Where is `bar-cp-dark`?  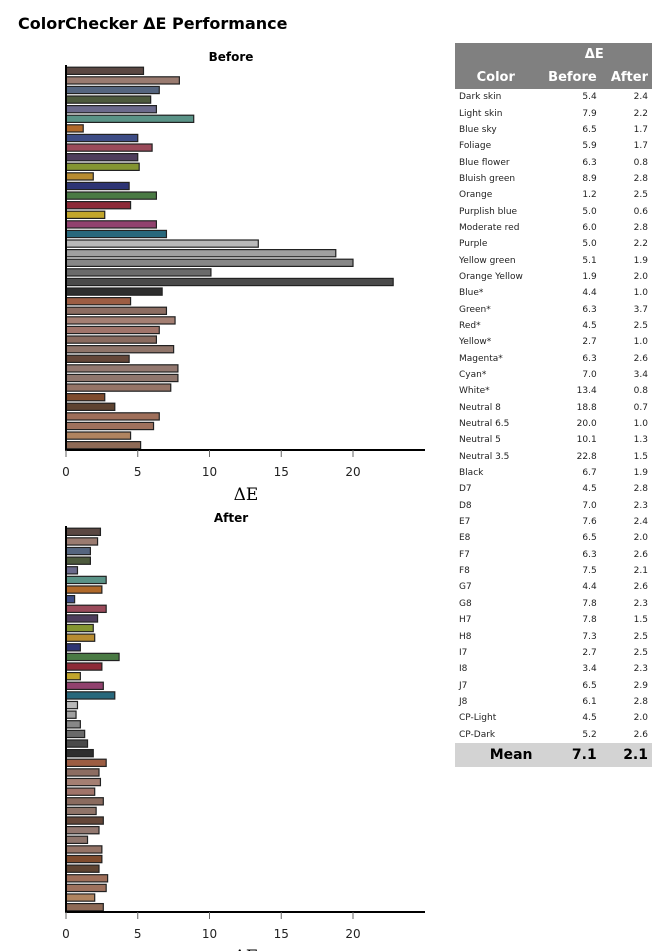
bar-cp-dark is located at coordinates (84, 907).